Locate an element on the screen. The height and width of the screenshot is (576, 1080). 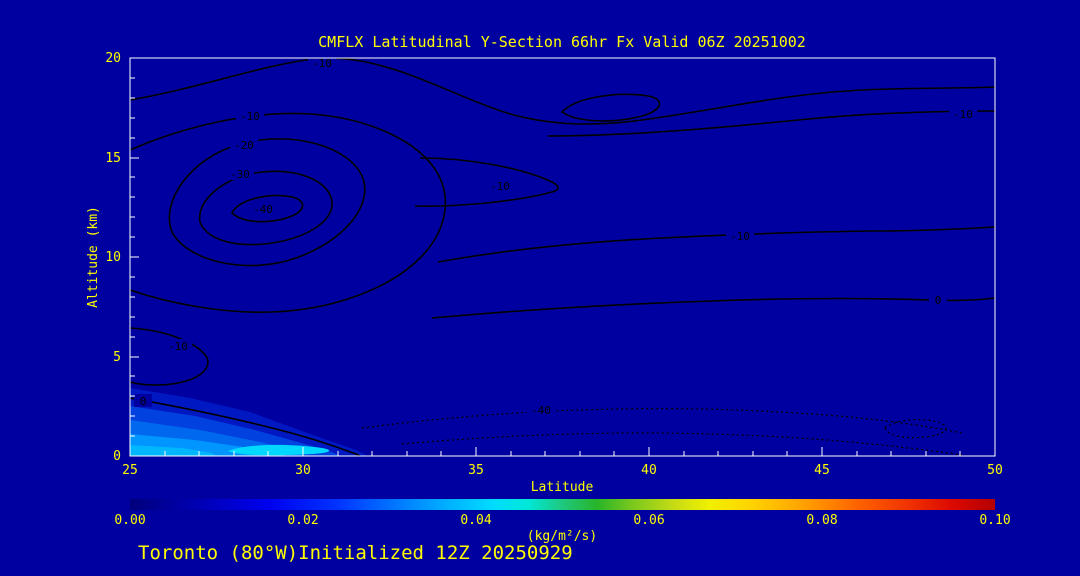
colorbar-tick-label: 0.02 is located at coordinates (302, 520).